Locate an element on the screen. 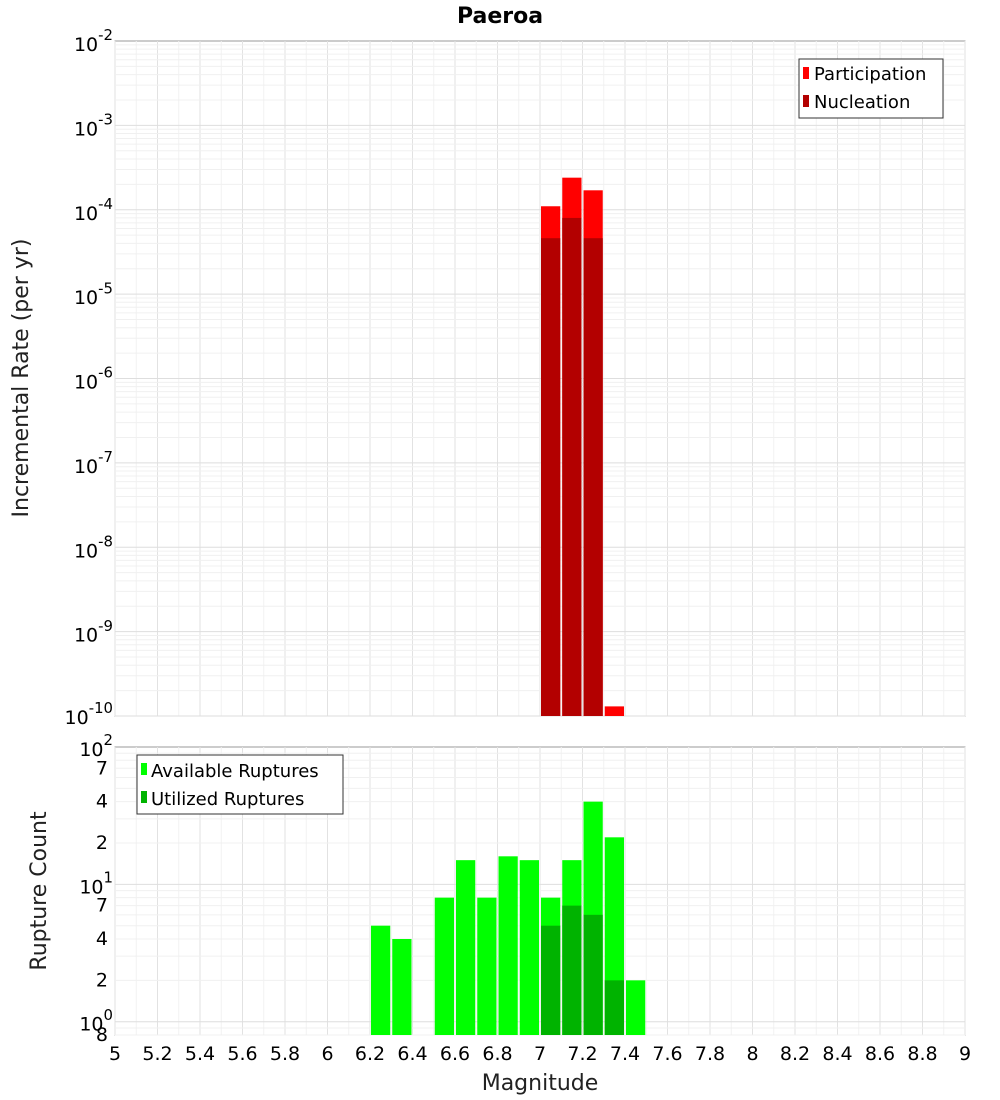 The width and height of the screenshot is (1000, 1100). top-y-tick-label: 10⁻⁹ is located at coordinates (93, 632).